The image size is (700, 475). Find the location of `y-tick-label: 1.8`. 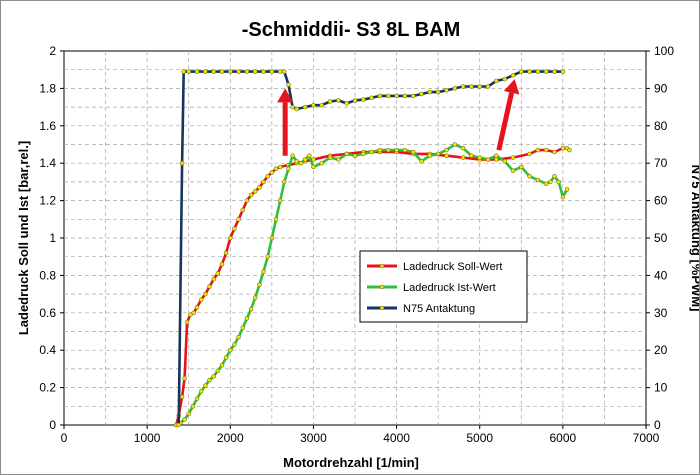

y-tick-label: 1.8 is located at coordinates (47, 88).